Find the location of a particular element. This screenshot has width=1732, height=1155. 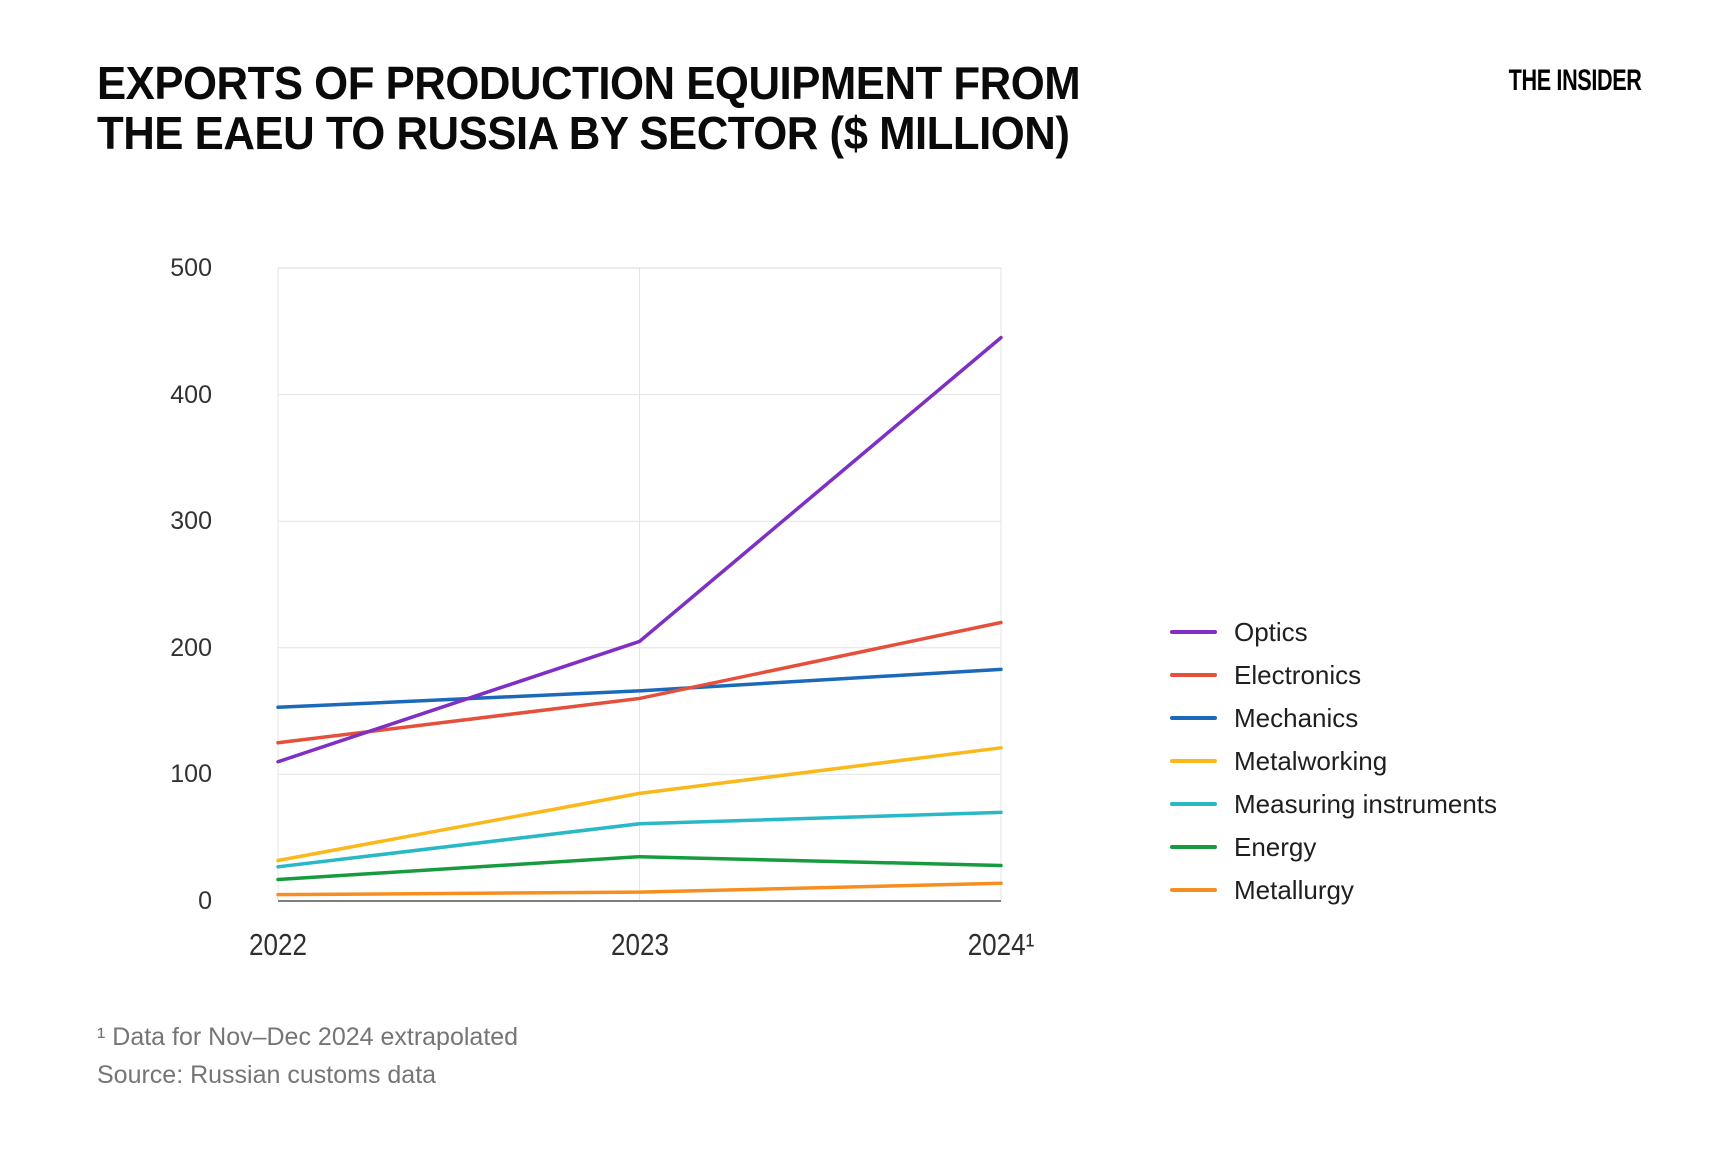

x-axis-label: 2022 is located at coordinates (278, 944).